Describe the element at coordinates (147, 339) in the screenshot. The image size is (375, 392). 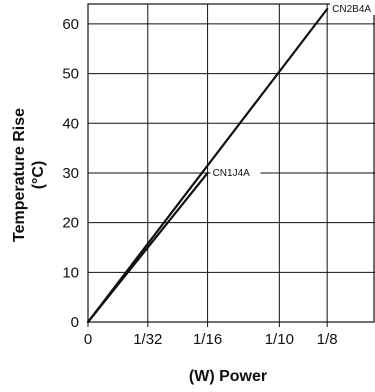
I see `x-tick-label-1: 1/32` at that location.